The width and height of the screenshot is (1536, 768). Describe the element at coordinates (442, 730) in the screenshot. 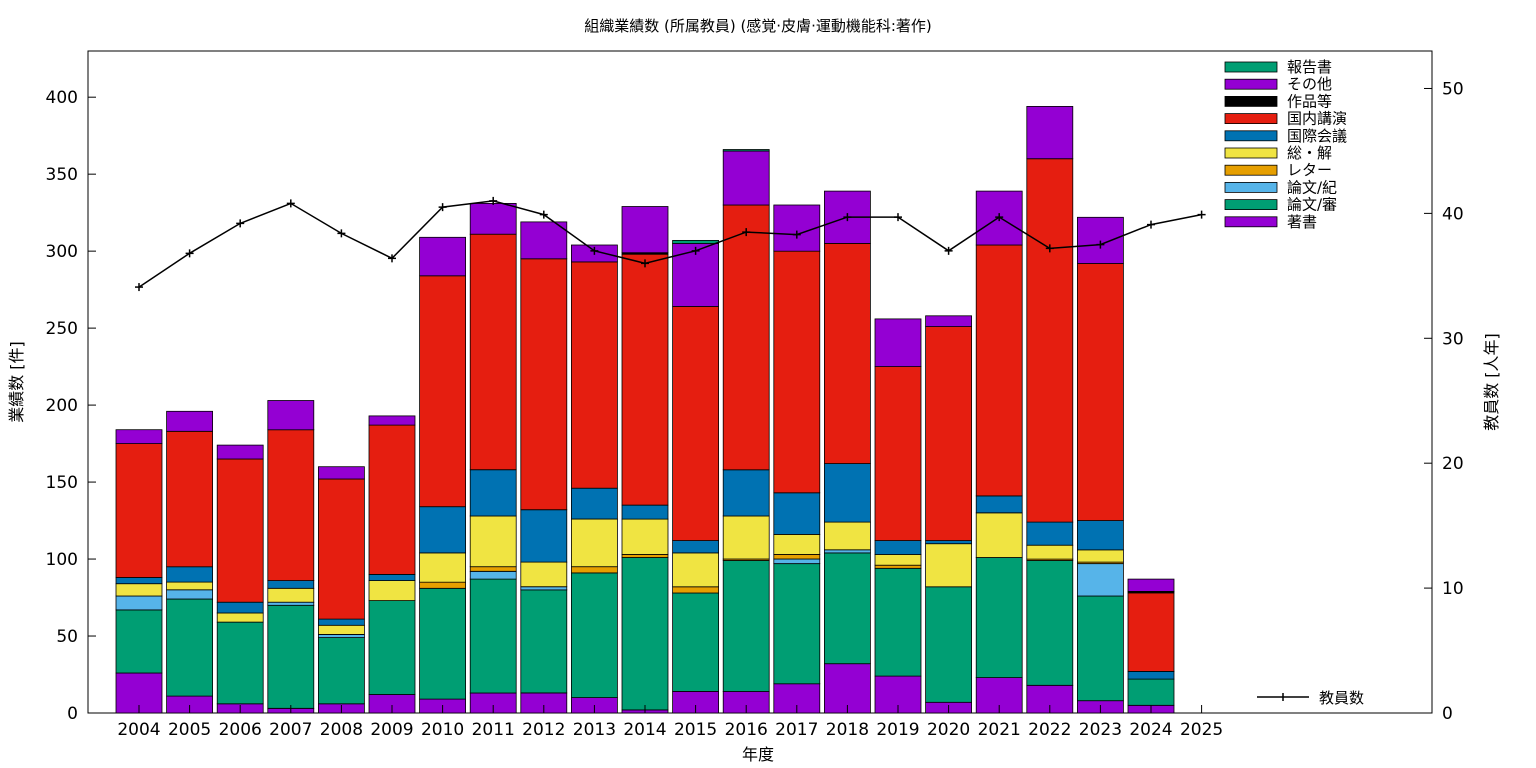

I see `x-tick-label: 2010` at that location.